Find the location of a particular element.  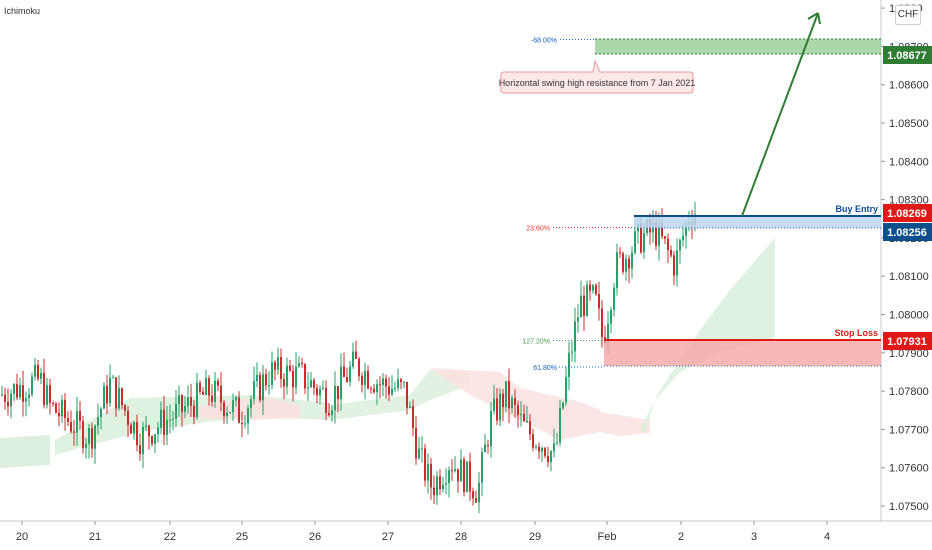

time-tick-label: 28 is located at coordinates (461, 537).